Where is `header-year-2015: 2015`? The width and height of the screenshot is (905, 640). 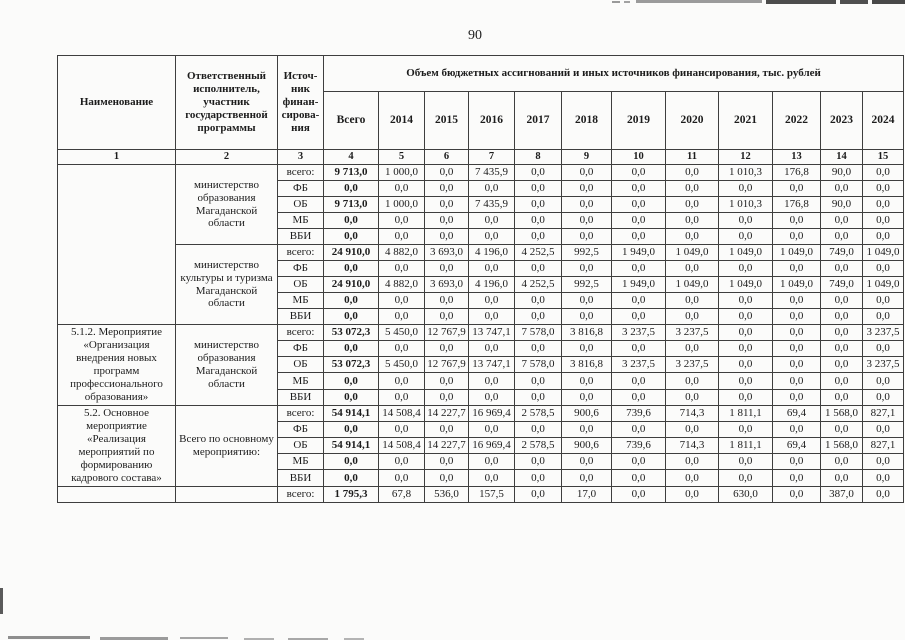
header-year-2015: 2015 is located at coordinates (446, 120).